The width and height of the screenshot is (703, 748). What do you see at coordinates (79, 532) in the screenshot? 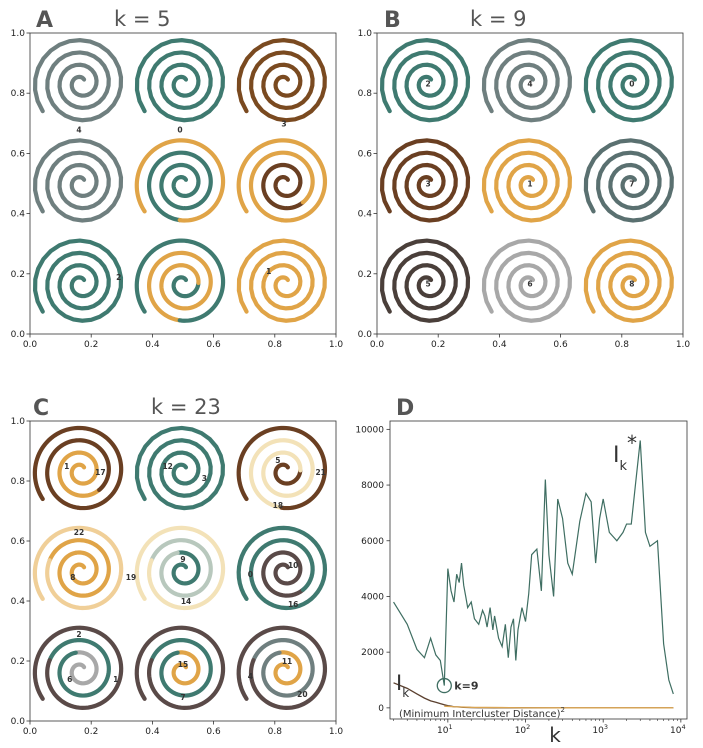
I see `cluster-label: 22` at bounding box center [79, 532].